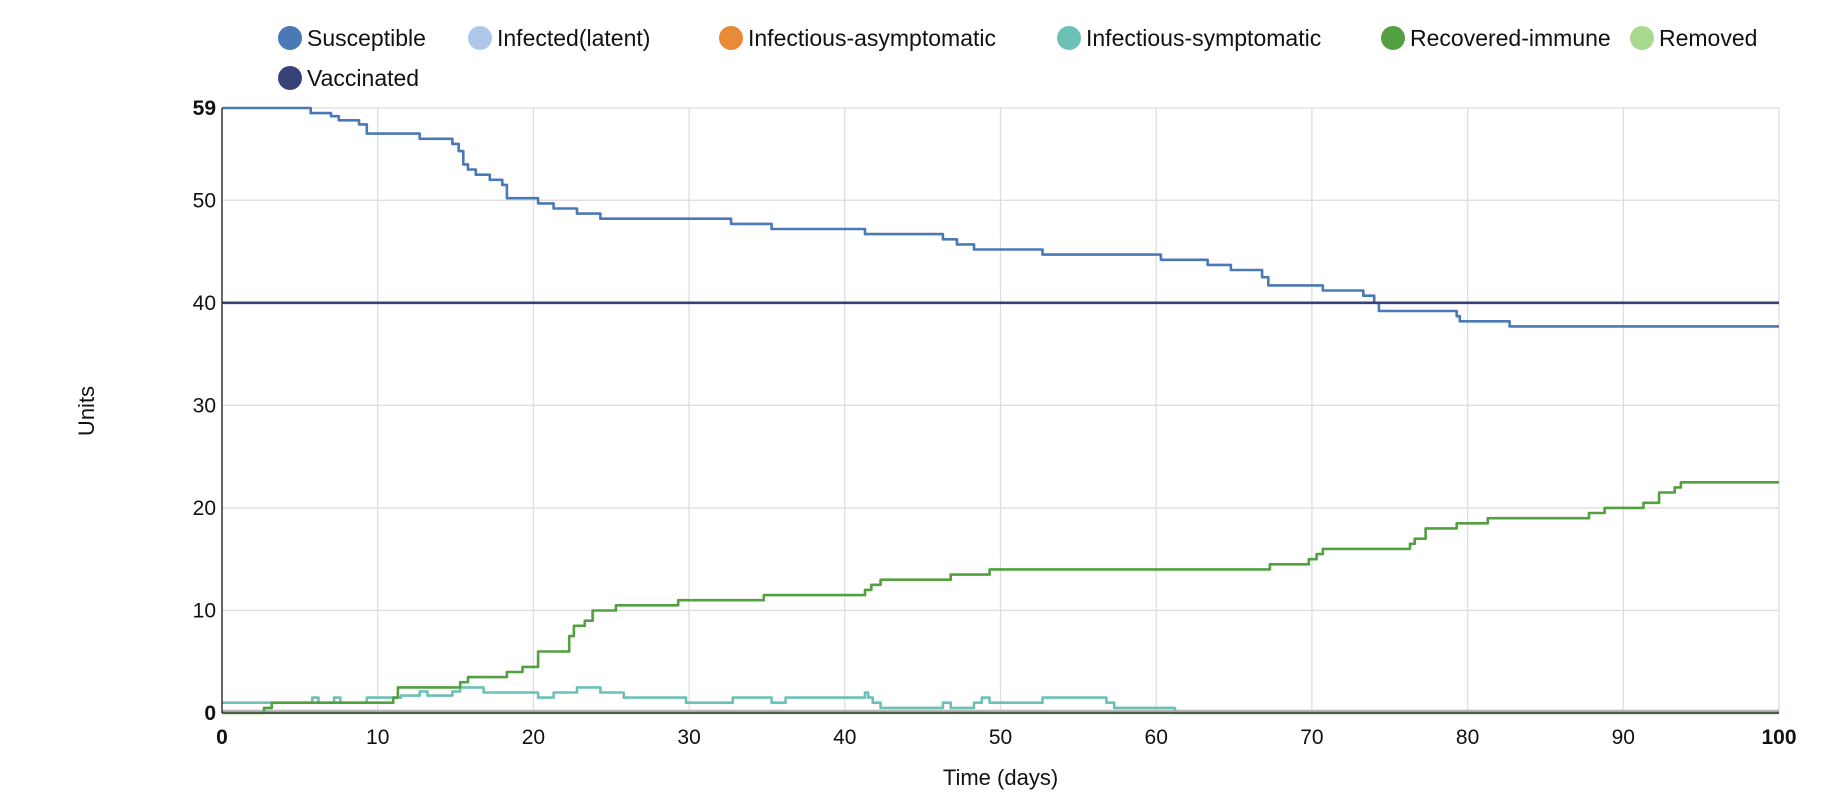 This screenshot has height=796, width=1834. Describe the element at coordinates (731, 38) in the screenshot. I see `legend-swatch-infectious-asymptomatic` at that location.